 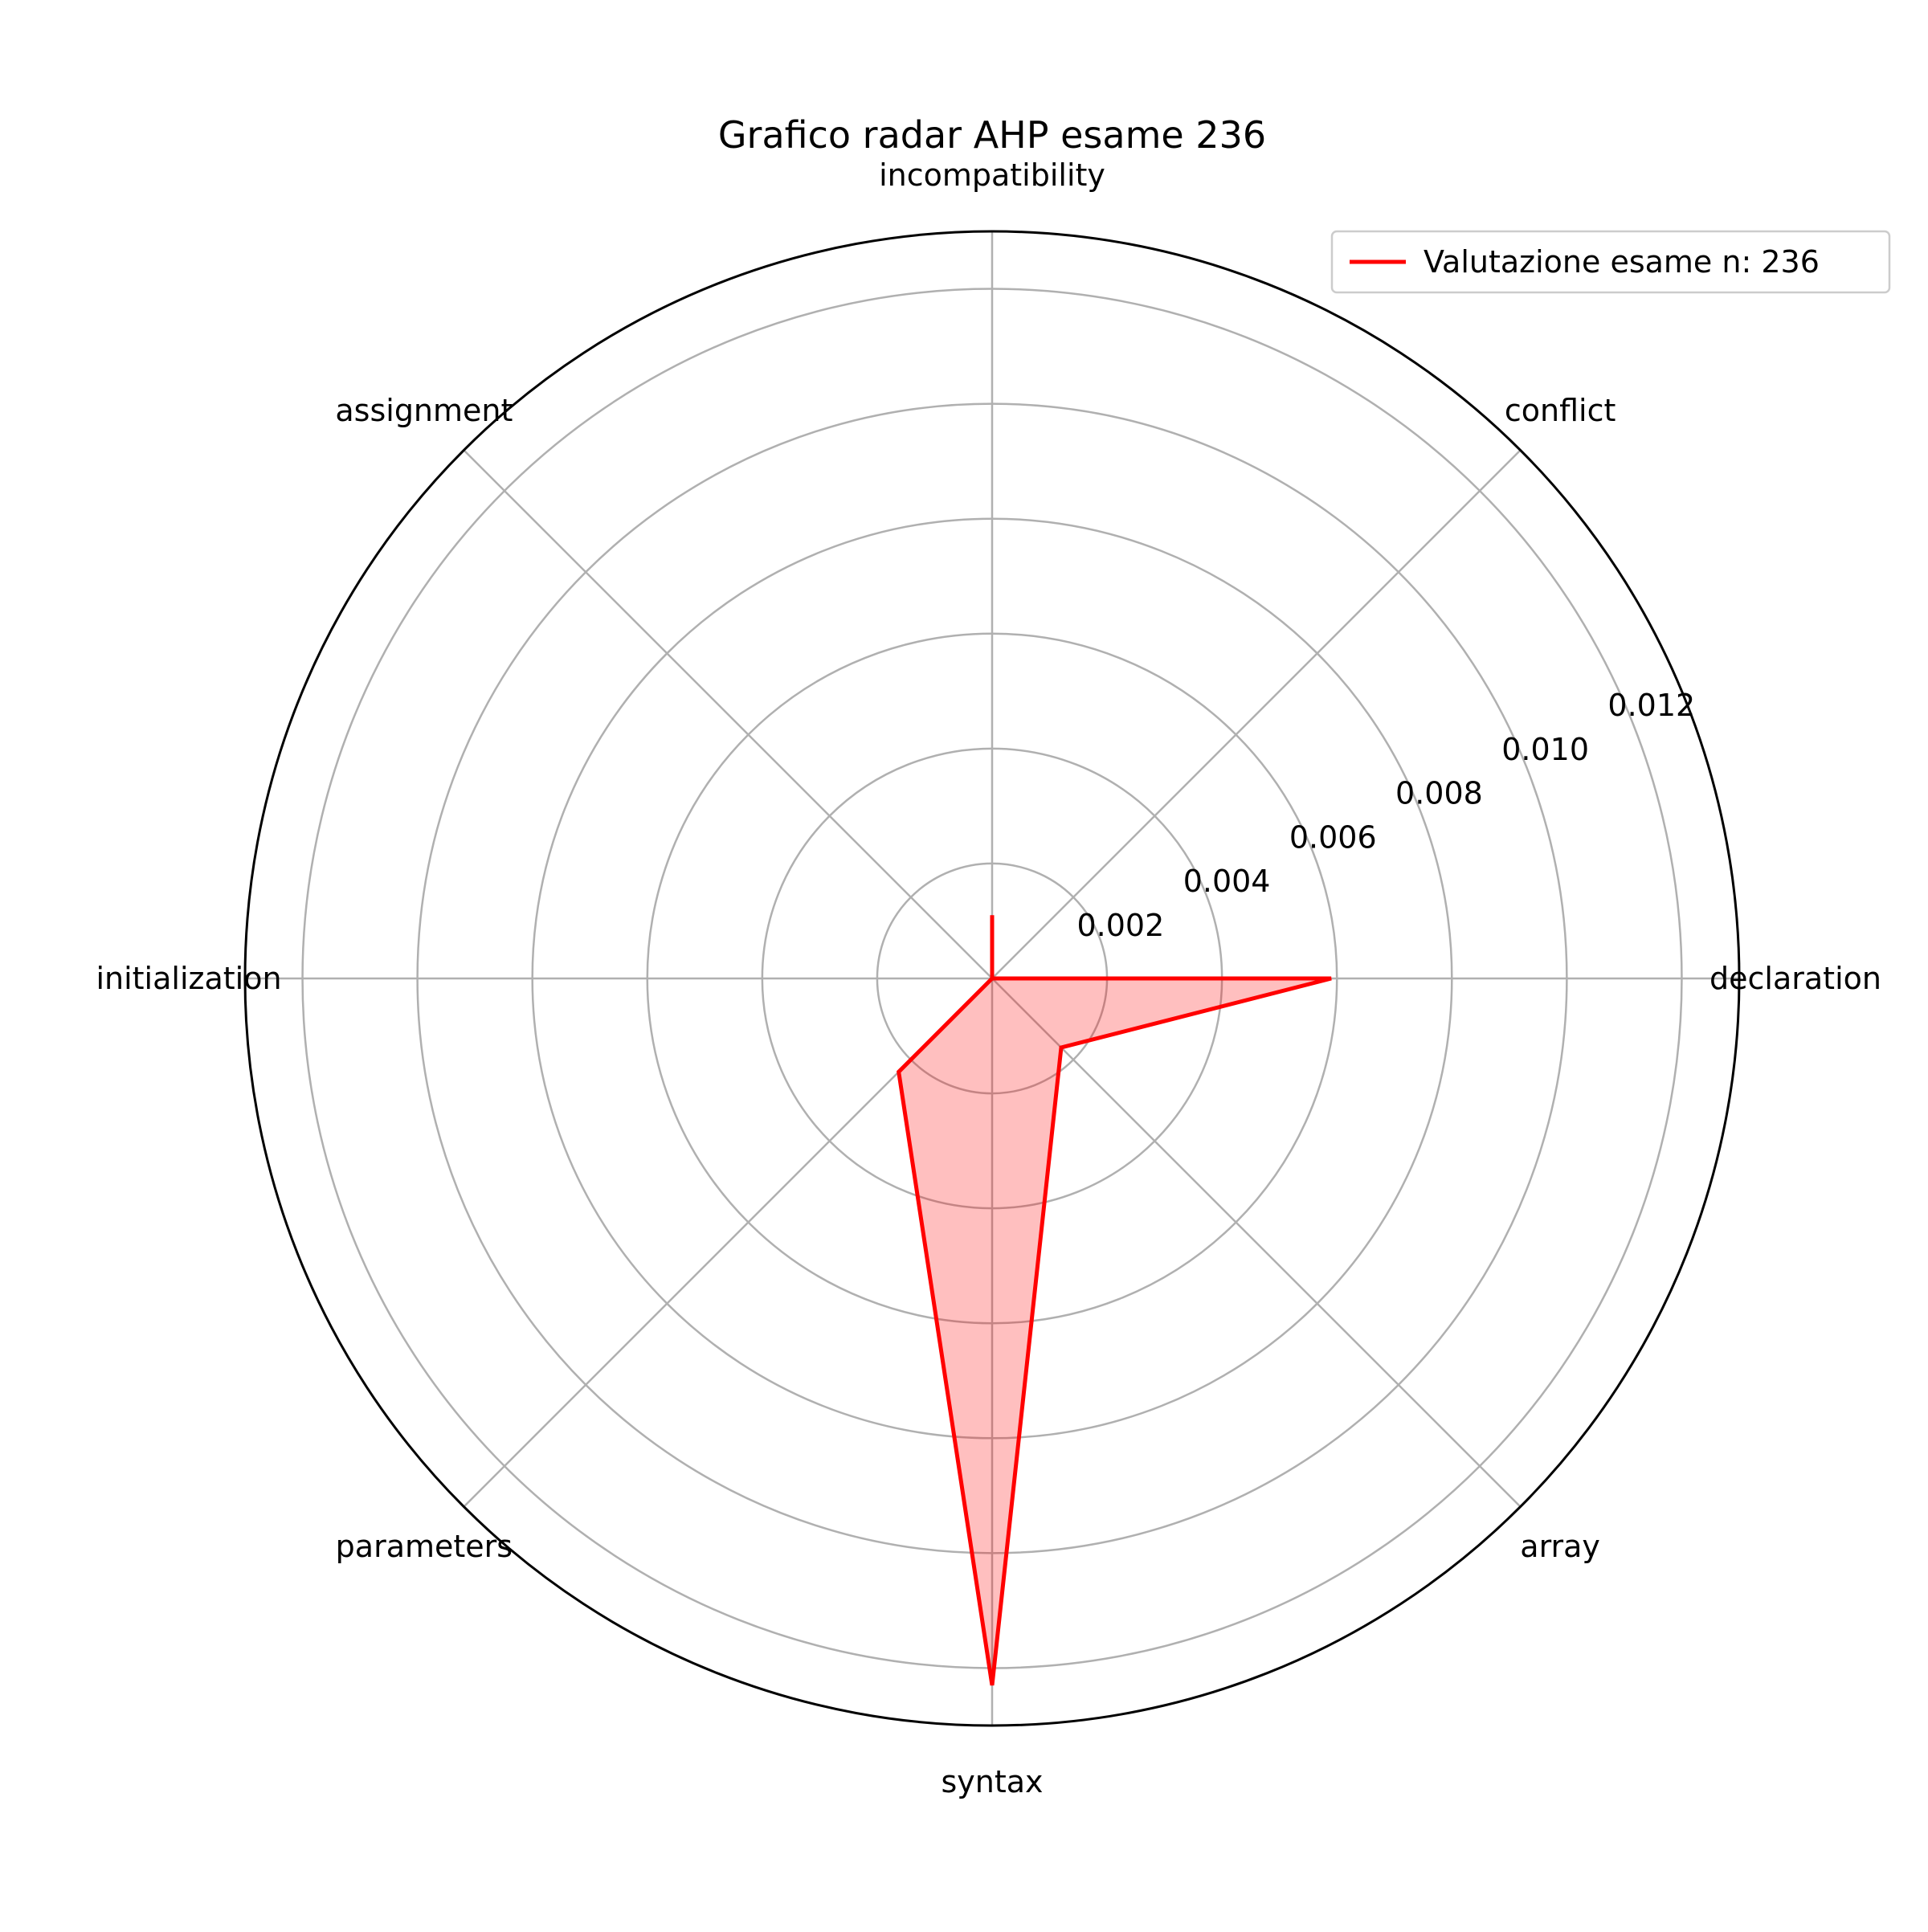 I want to click on r-tick-label: 0.012, so click(x=1651, y=705).